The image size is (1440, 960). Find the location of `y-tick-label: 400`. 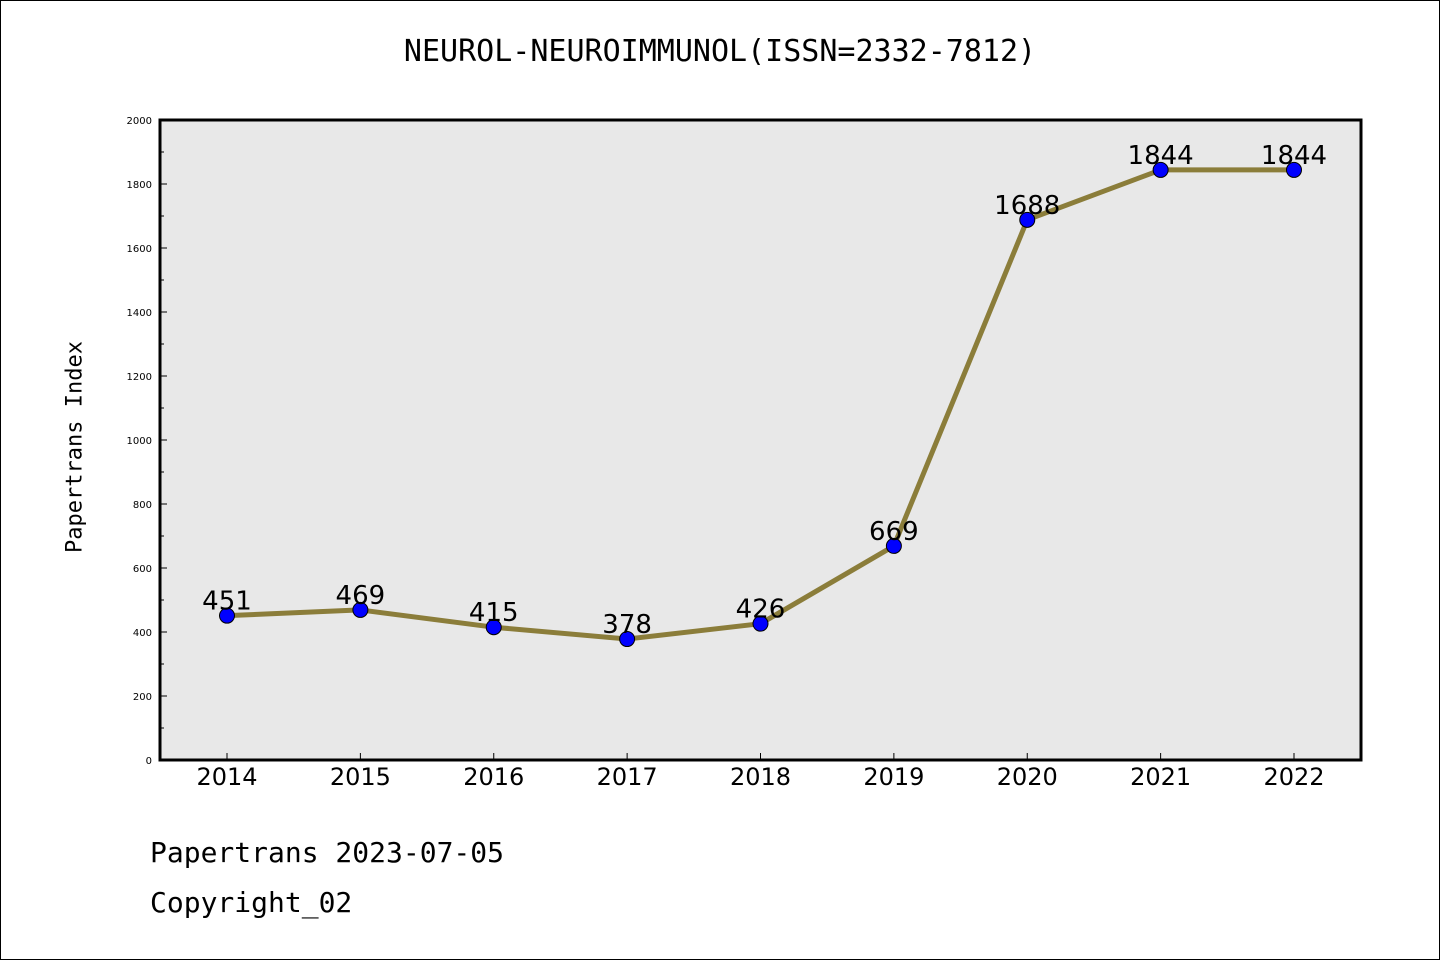

y-tick-label: 400 is located at coordinates (142, 633).